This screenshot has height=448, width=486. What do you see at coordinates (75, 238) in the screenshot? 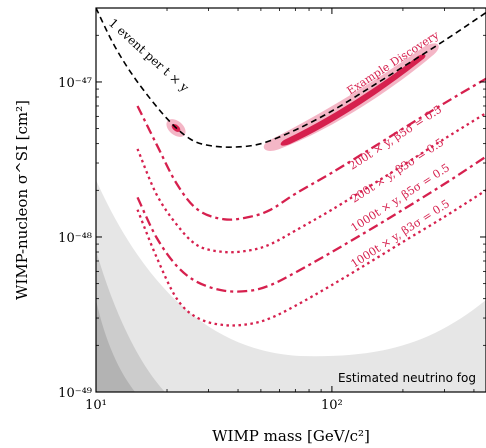
I see `y-tick-label: 10⁻⁴⁸` at bounding box center [75, 238].